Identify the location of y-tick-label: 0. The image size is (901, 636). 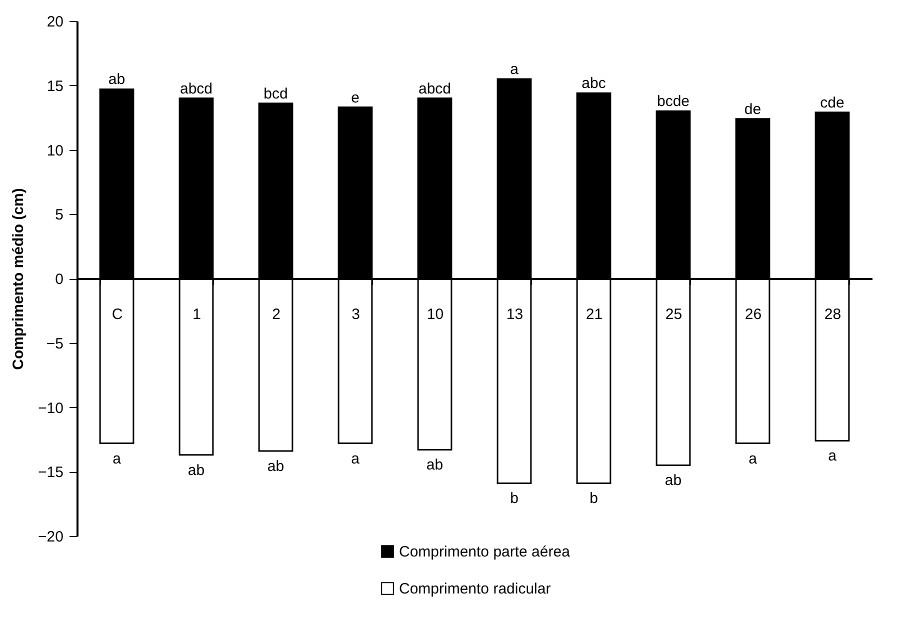
(59, 279).